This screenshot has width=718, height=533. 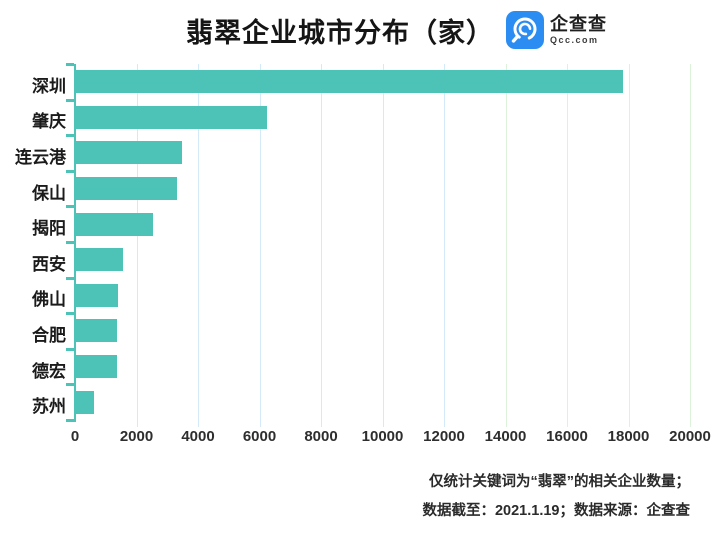 I want to click on category-label: 合肥, so click(x=49, y=335).